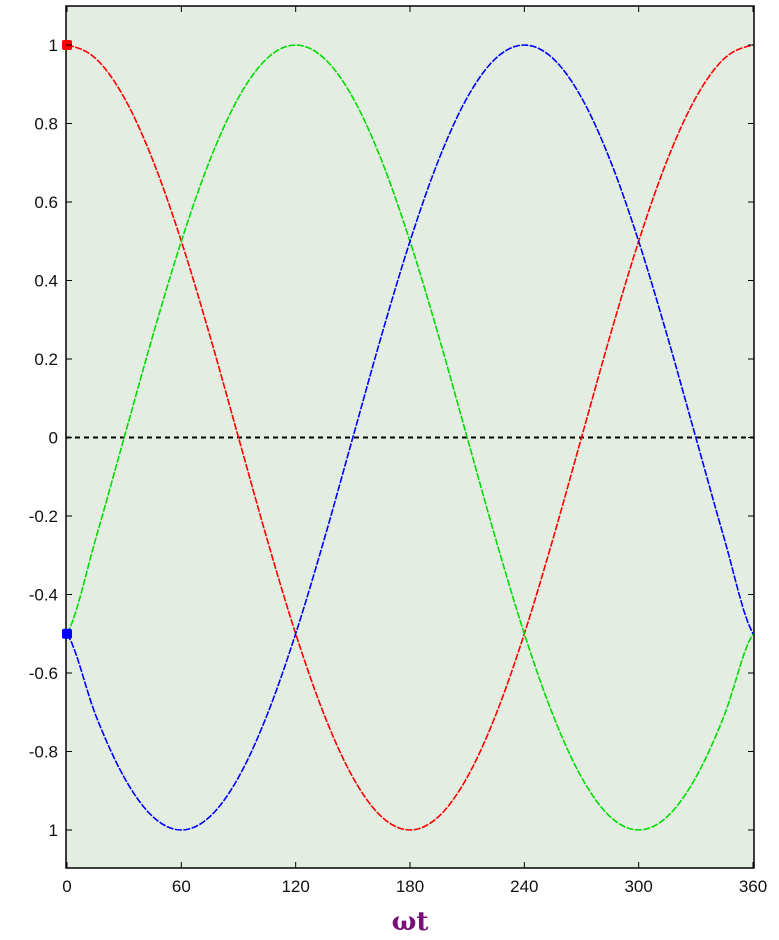 This screenshot has width=779, height=940. What do you see at coordinates (66, 886) in the screenshot?
I see `x-tick-label: 0` at bounding box center [66, 886].